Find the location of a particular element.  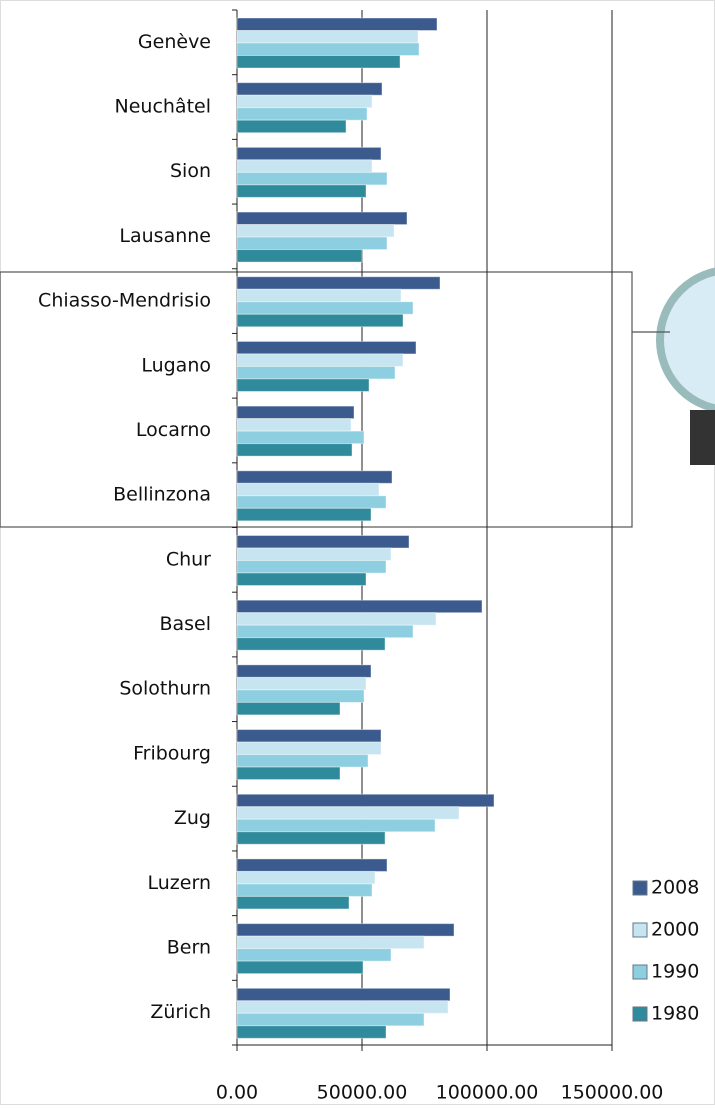

legend-label: 2000 is located at coordinates (675, 930).